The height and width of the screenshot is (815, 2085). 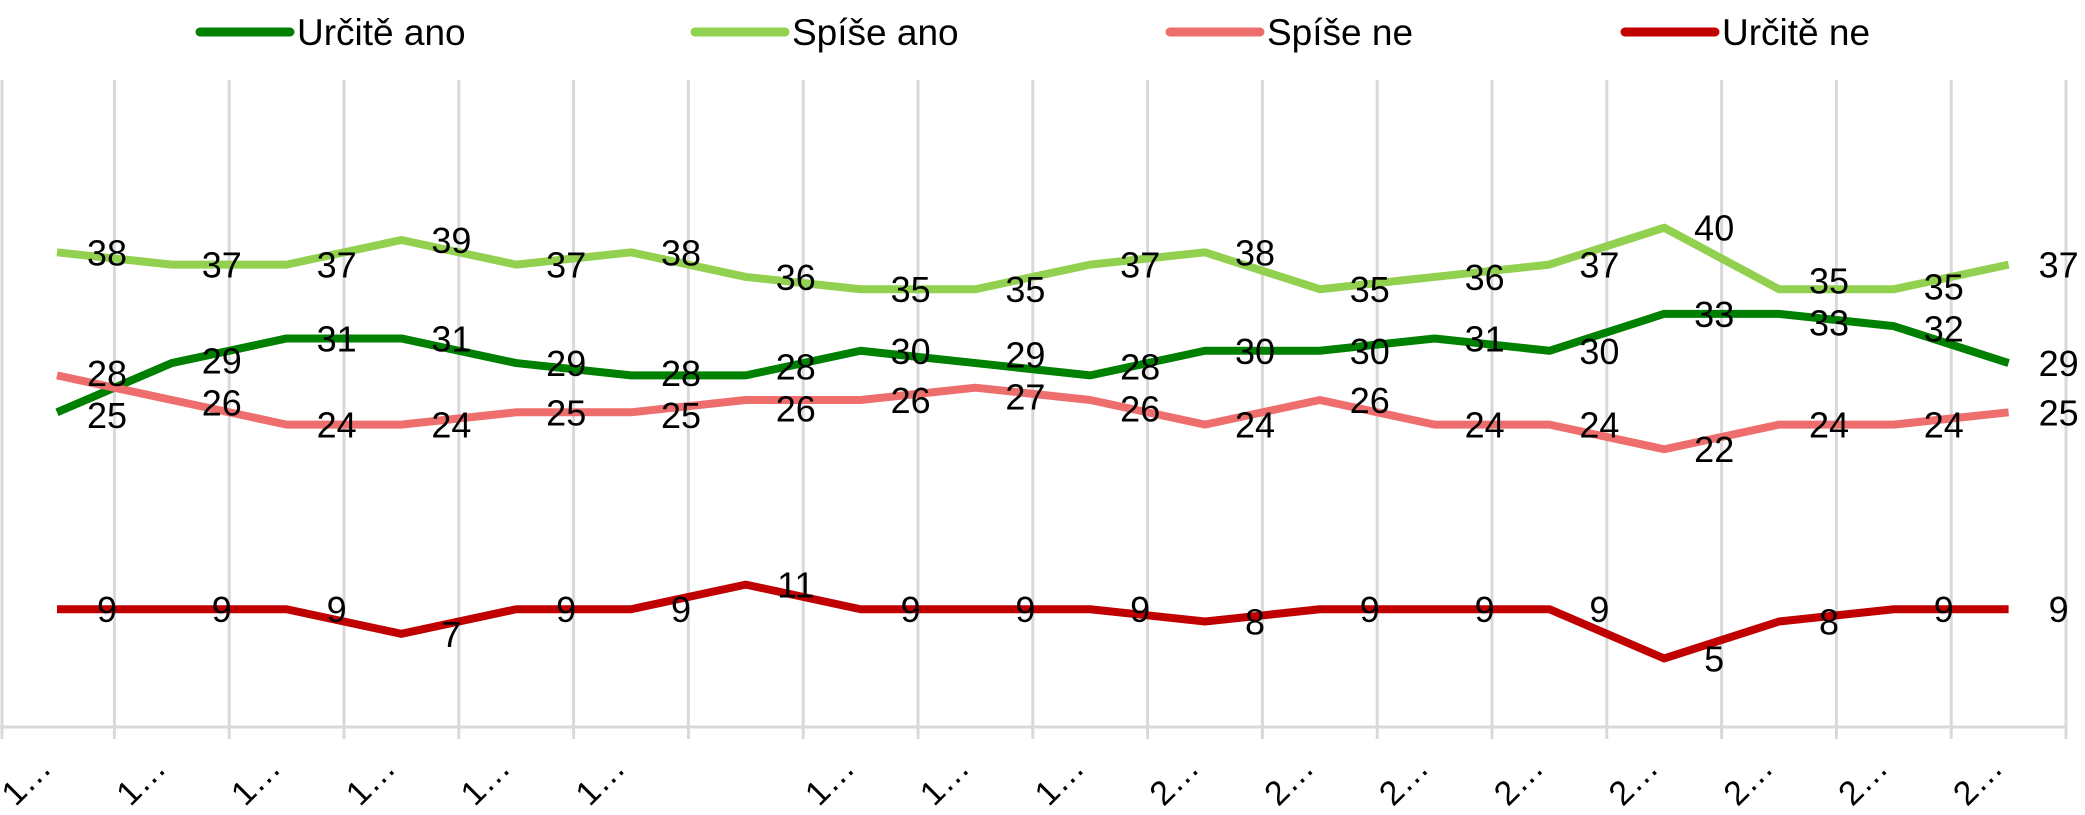 I want to click on data-label: 32, so click(x=1944, y=329).